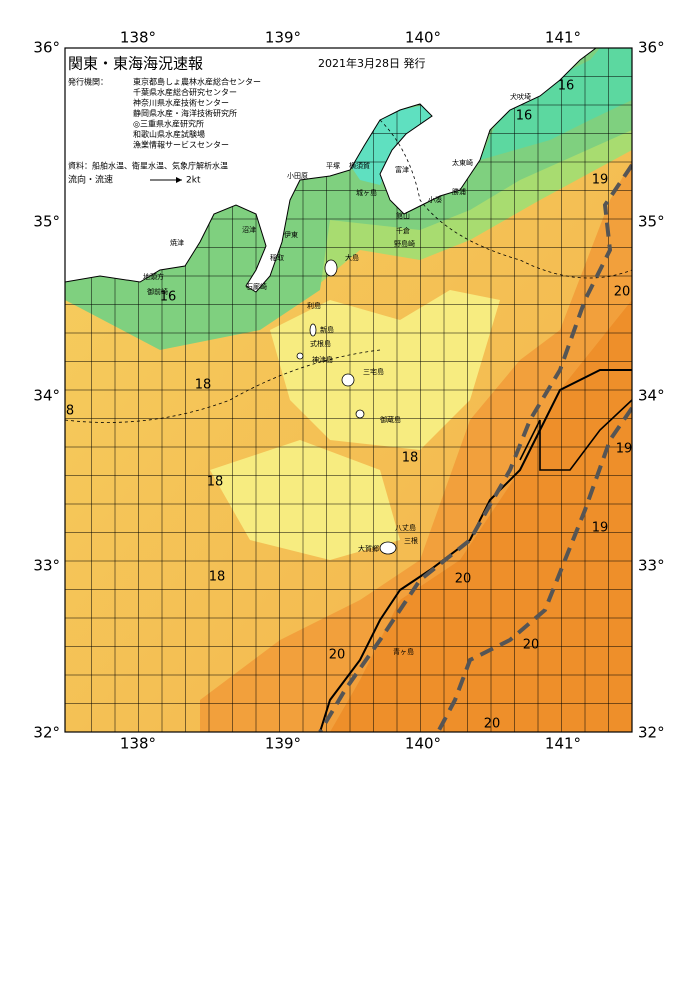  I want to click on legend-speed: 2kt, so click(193, 181).